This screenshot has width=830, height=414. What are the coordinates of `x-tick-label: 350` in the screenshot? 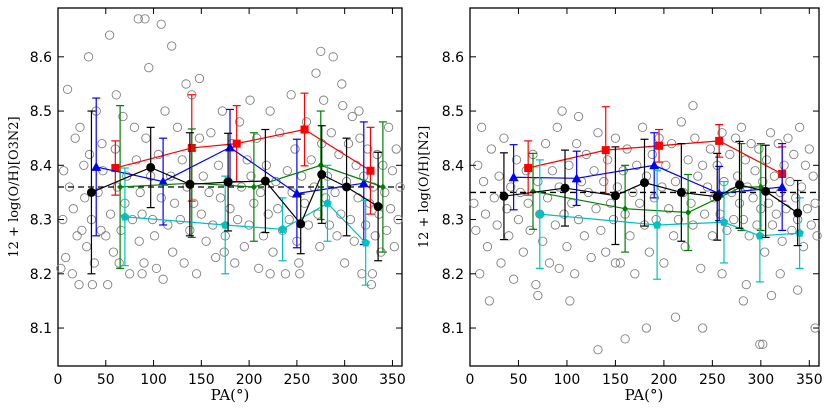 It's located at (809, 380).